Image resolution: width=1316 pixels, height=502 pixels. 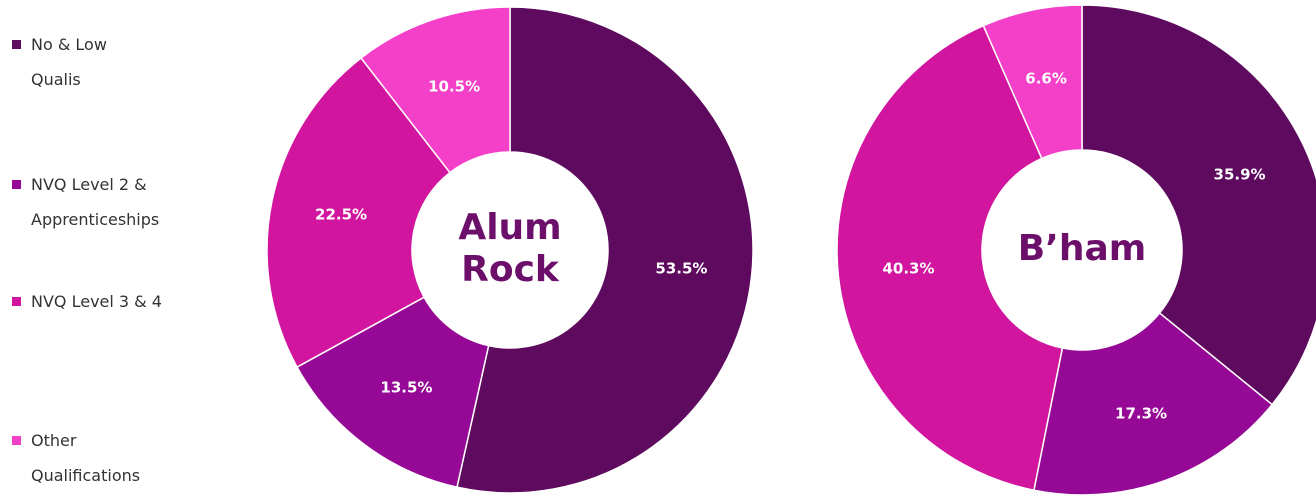 I want to click on legend-item: Other Qualifications, so click(x=91, y=458).